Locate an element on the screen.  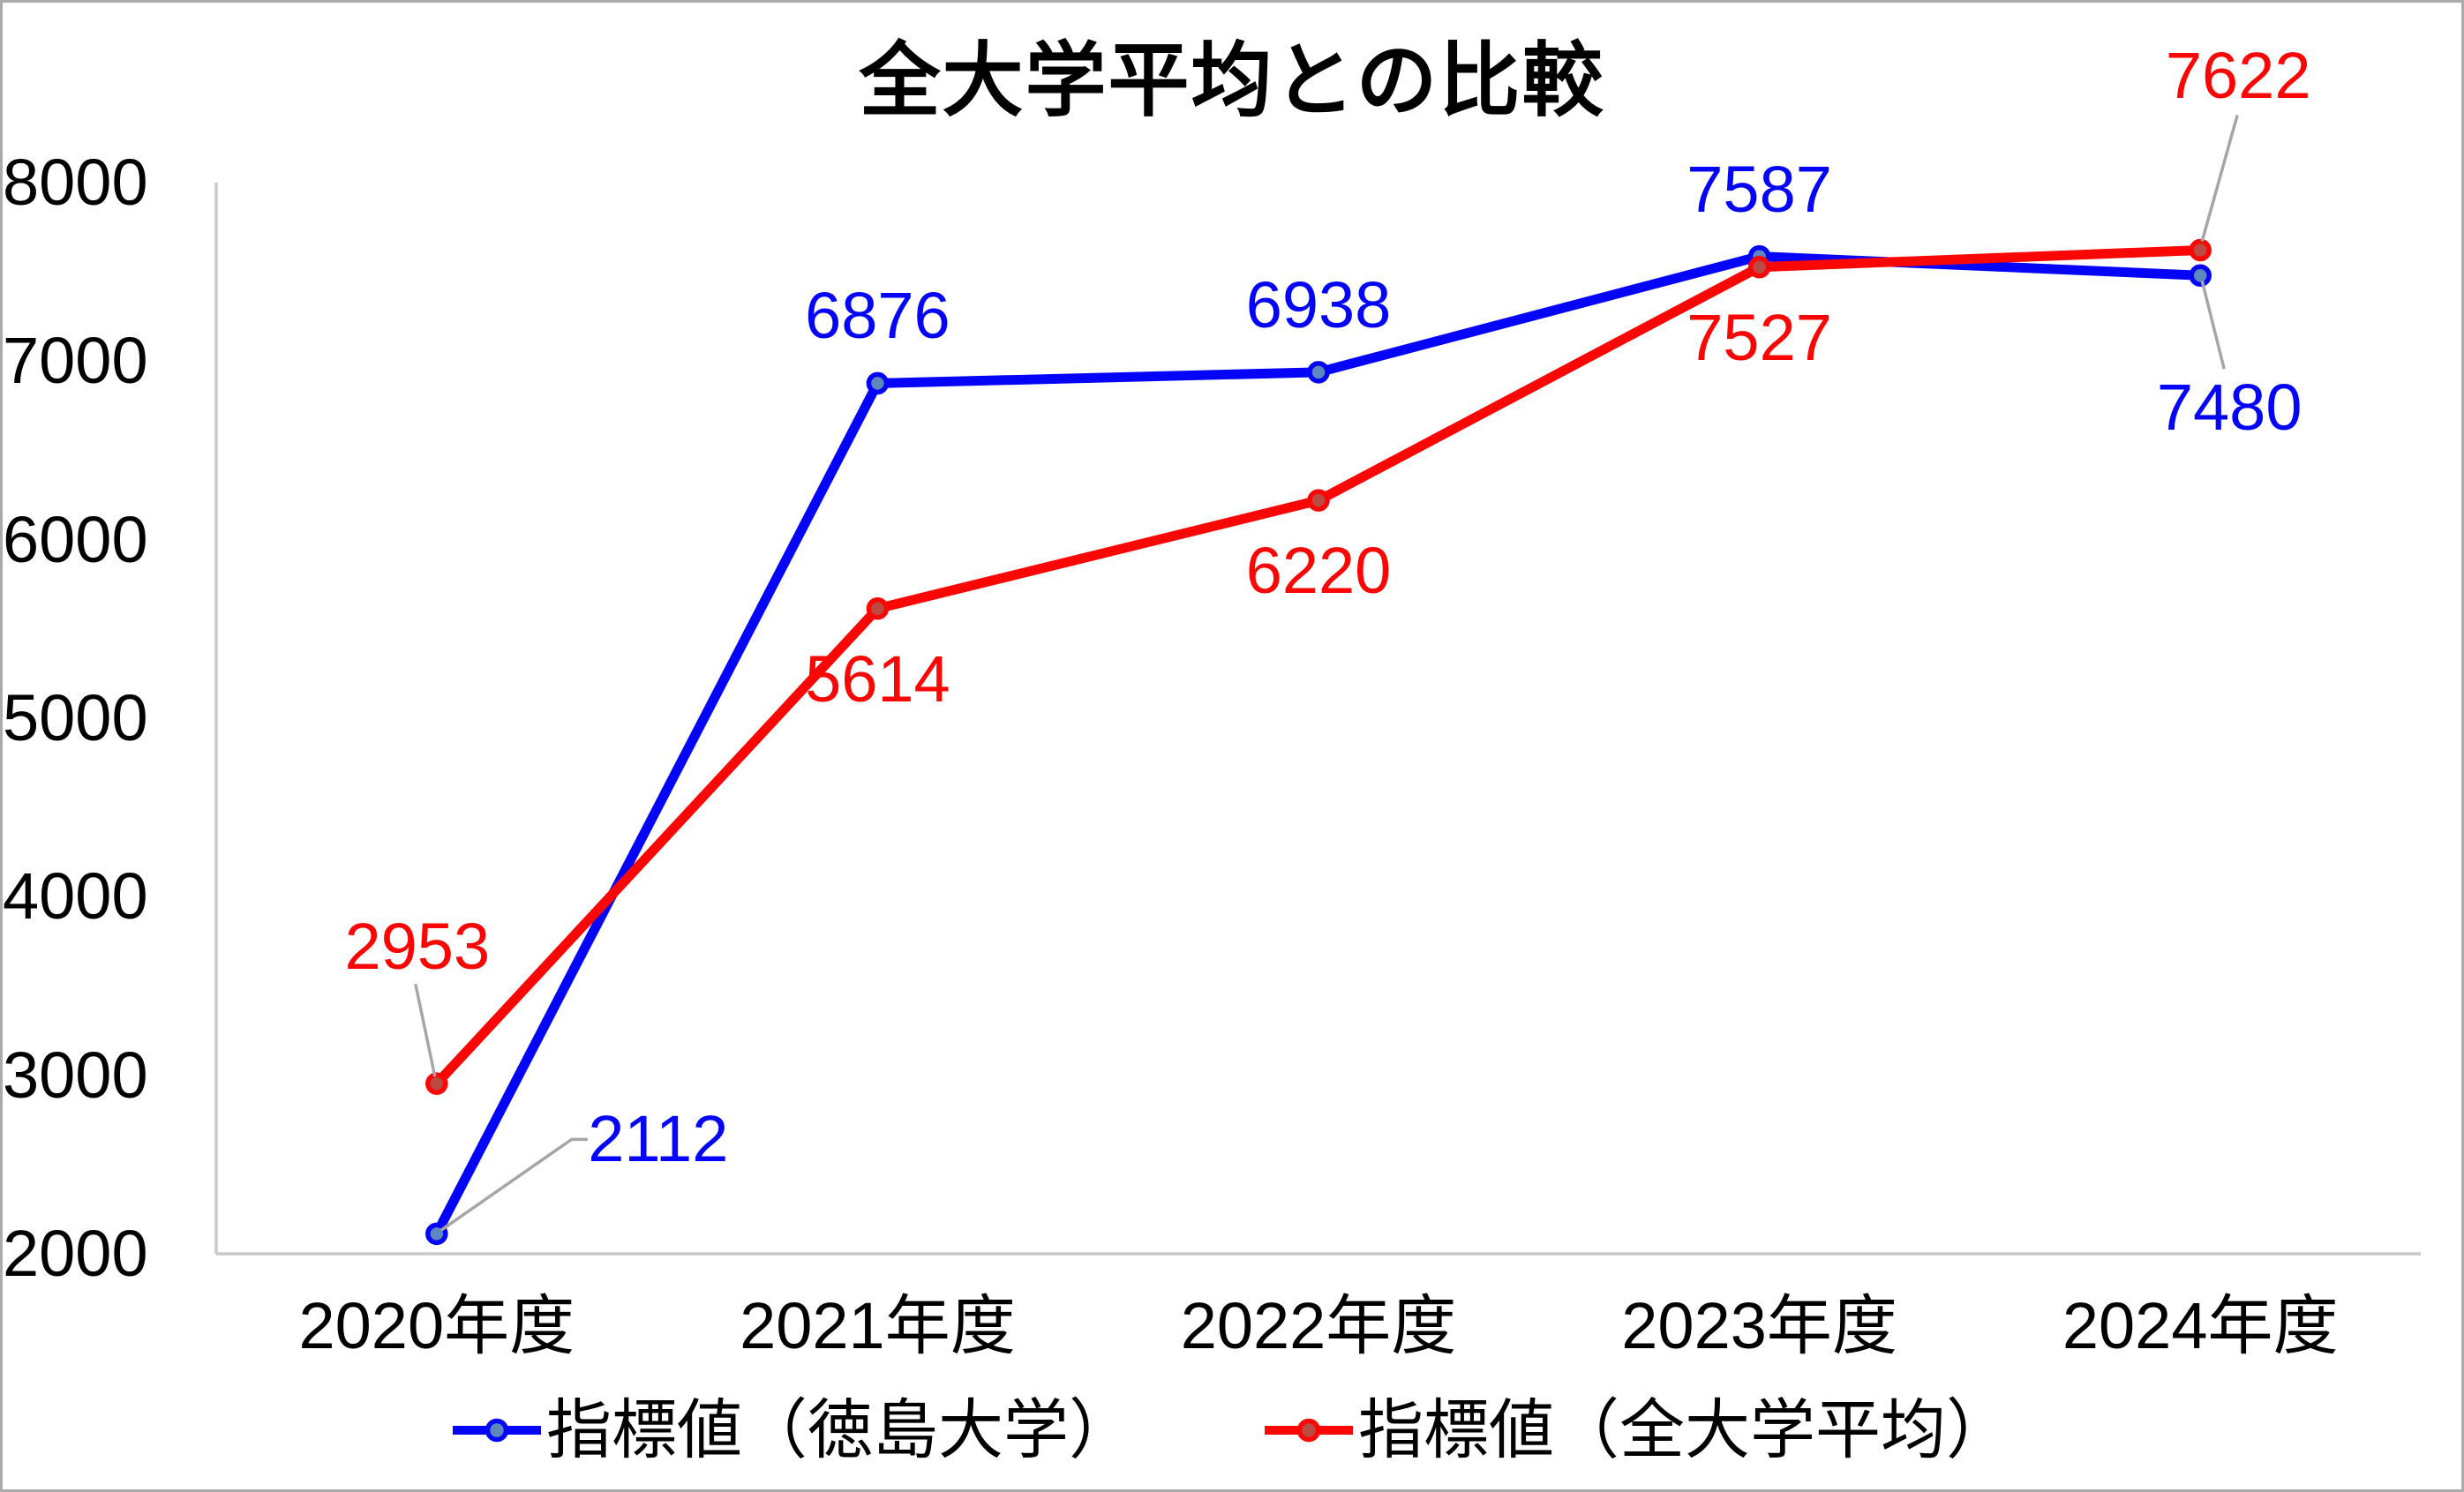
x-category-label-4: 2024年度 is located at coordinates (2200, 1325).